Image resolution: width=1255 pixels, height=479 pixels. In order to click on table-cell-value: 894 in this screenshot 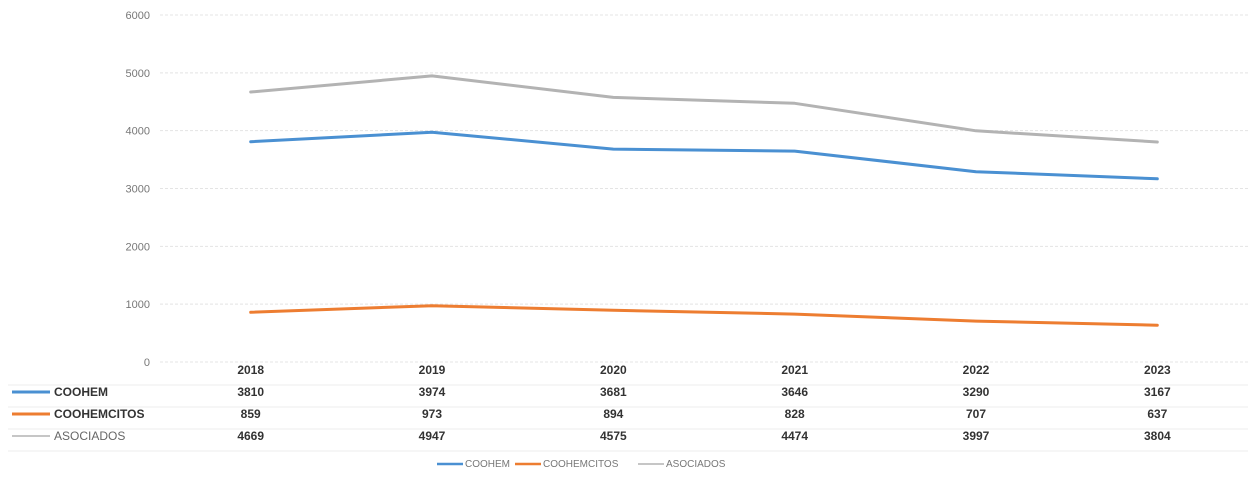, I will do `click(613, 414)`.